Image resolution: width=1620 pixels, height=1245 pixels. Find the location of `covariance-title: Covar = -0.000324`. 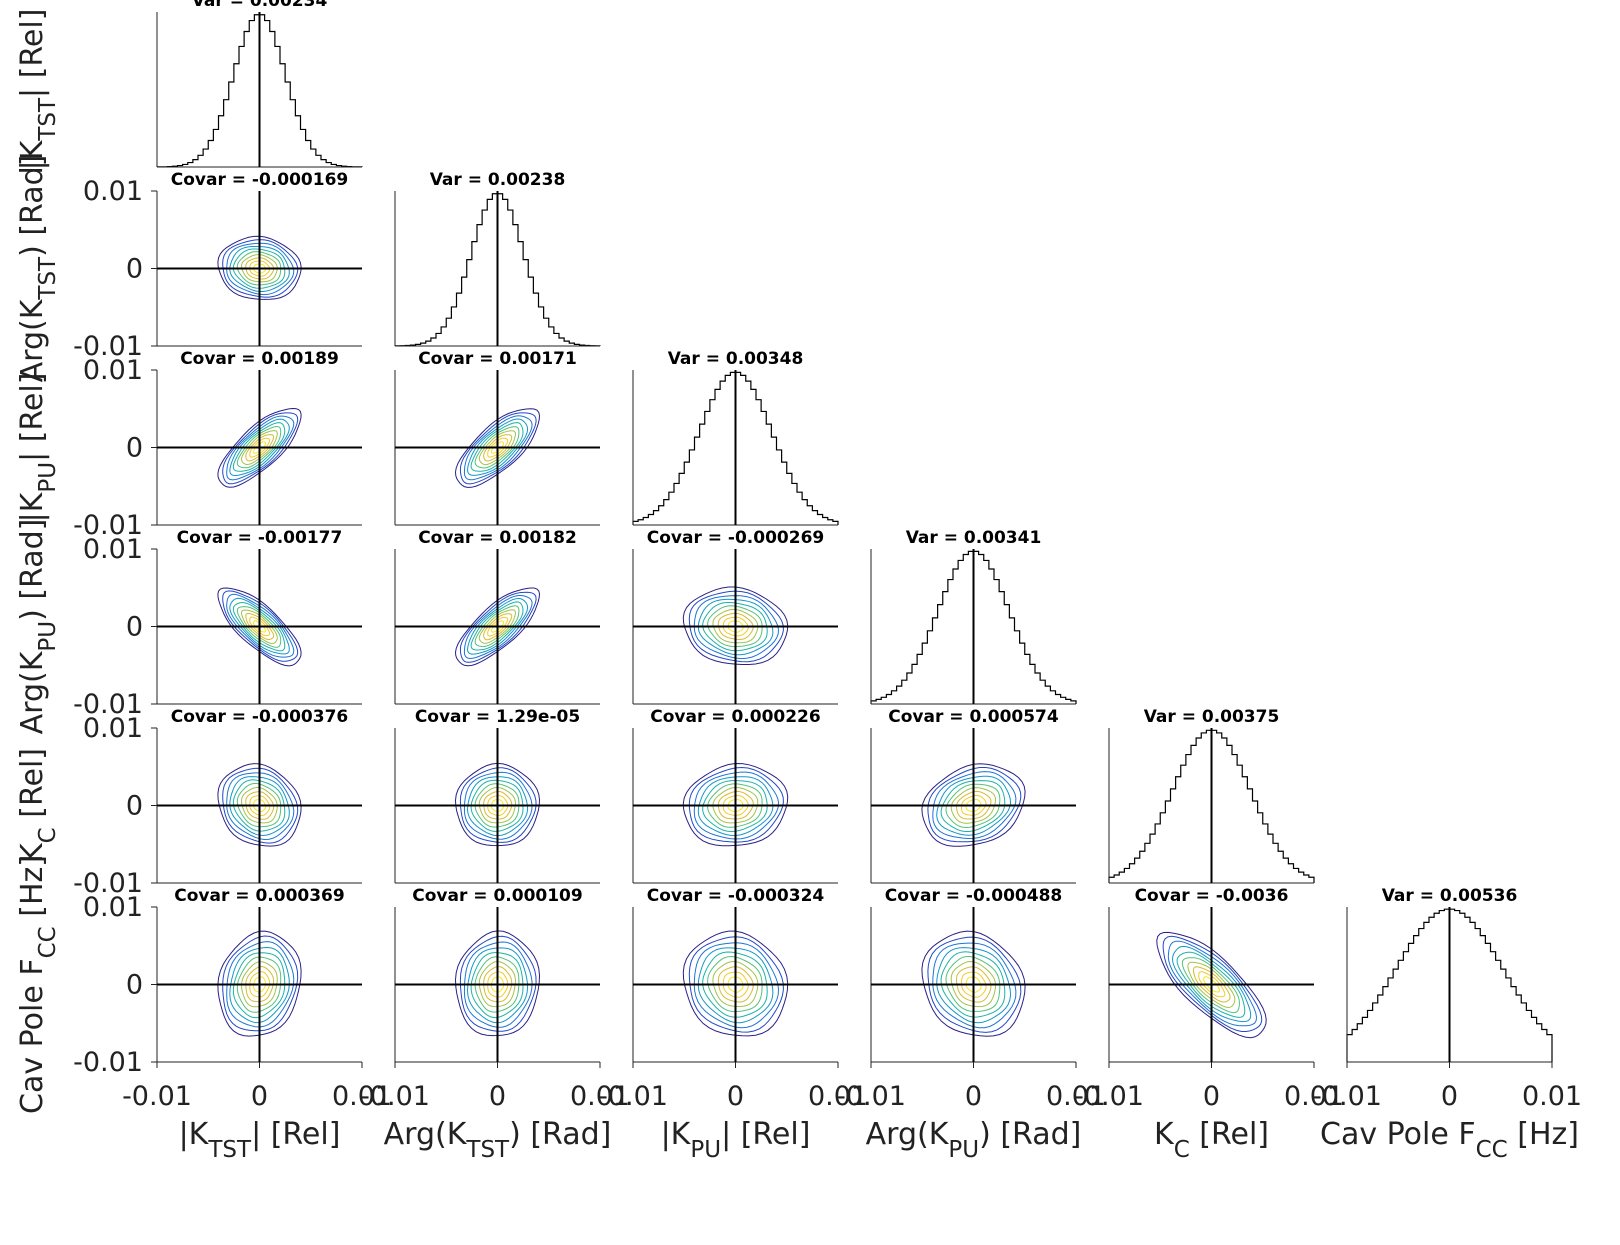

covariance-title: Covar = -0.000324 is located at coordinates (736, 896).